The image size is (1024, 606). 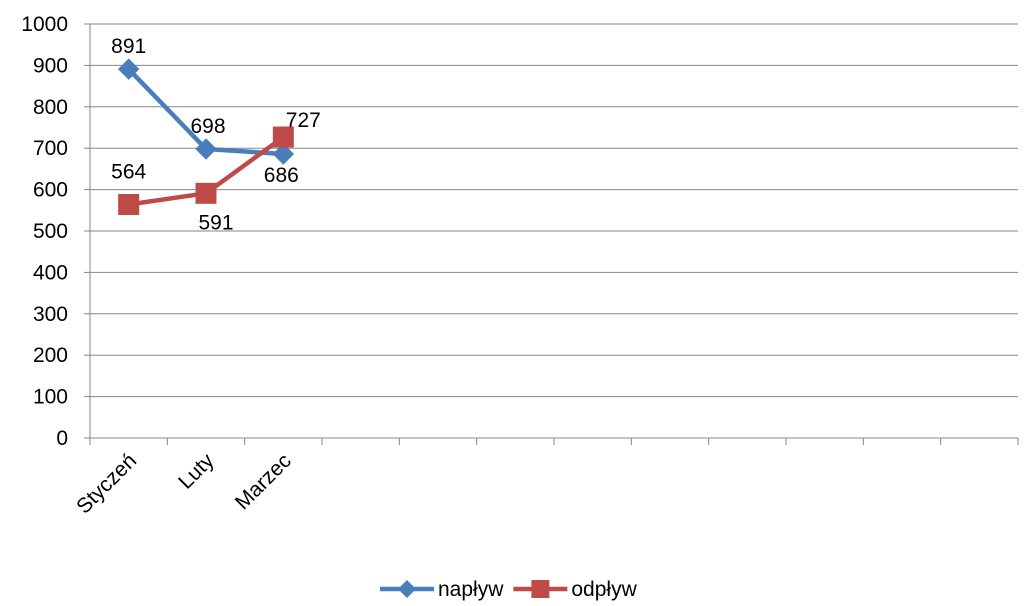 I want to click on x-tick-label: Marzec, so click(x=263, y=481).